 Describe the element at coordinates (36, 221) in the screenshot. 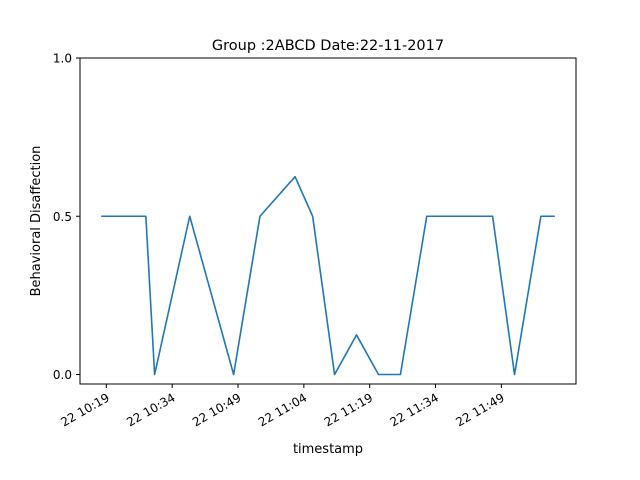

I see `y-axis-label: Behavioral Disaffection` at that location.